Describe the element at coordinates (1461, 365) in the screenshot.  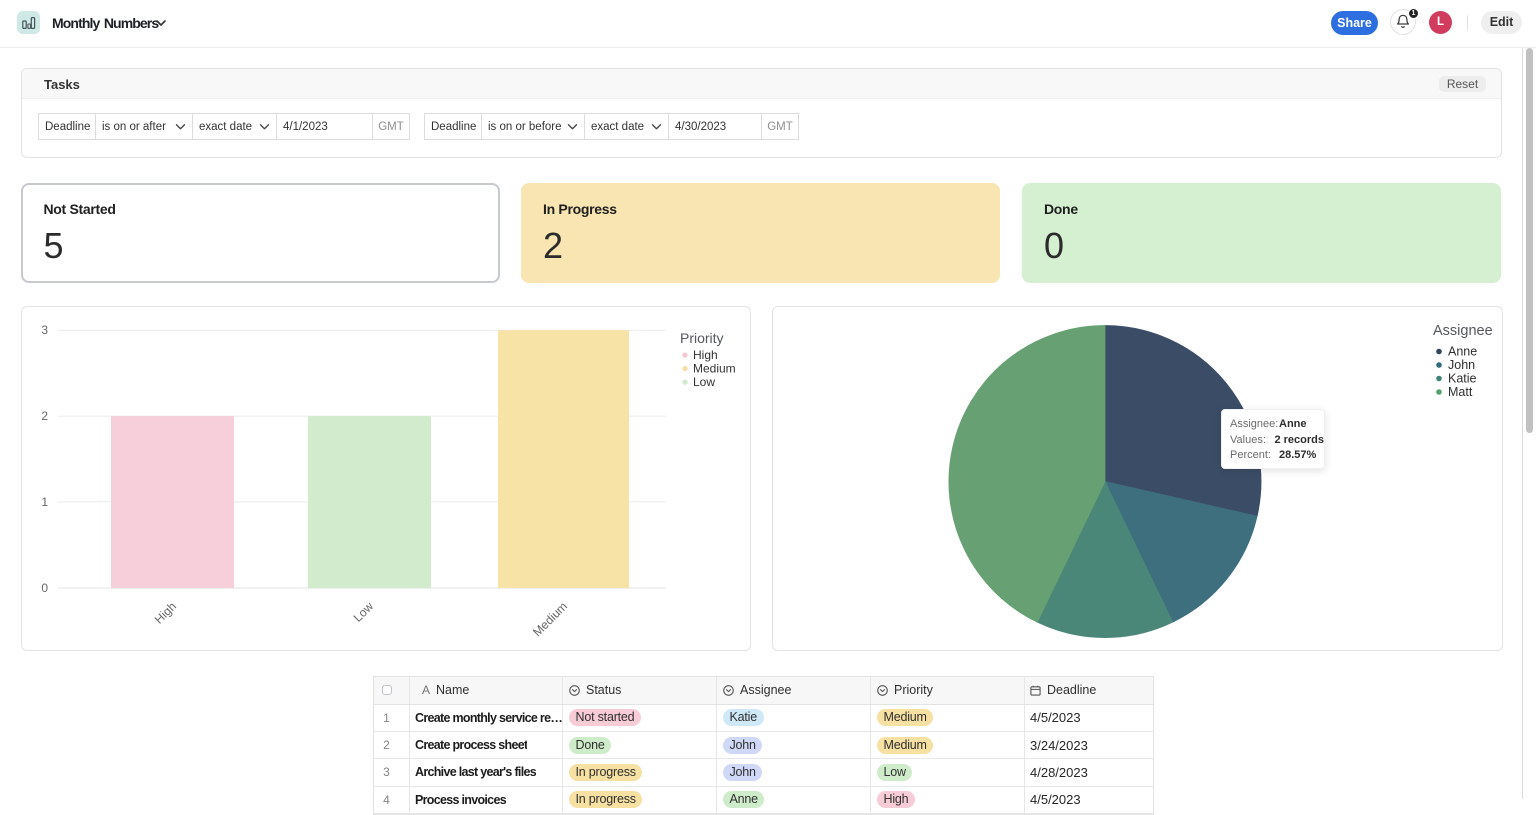
I see `svg-text: John` at that location.